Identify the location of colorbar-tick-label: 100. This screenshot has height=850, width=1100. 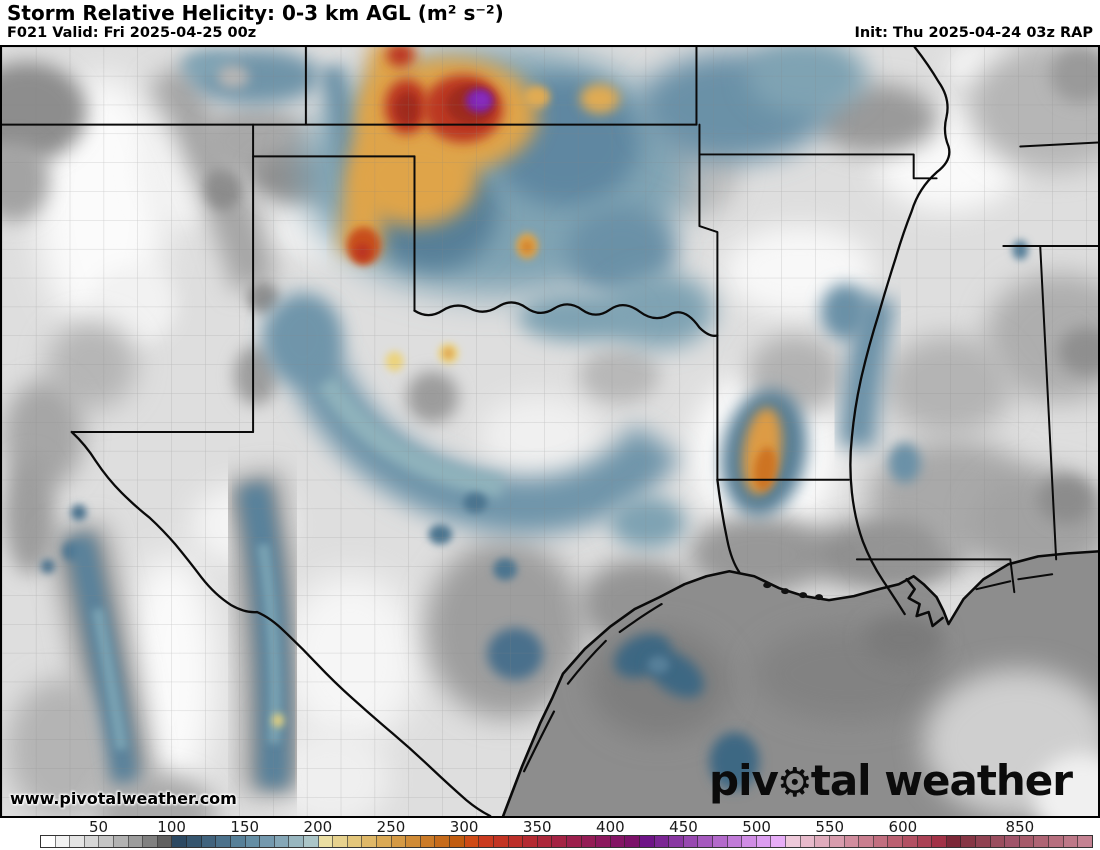
(171, 827).